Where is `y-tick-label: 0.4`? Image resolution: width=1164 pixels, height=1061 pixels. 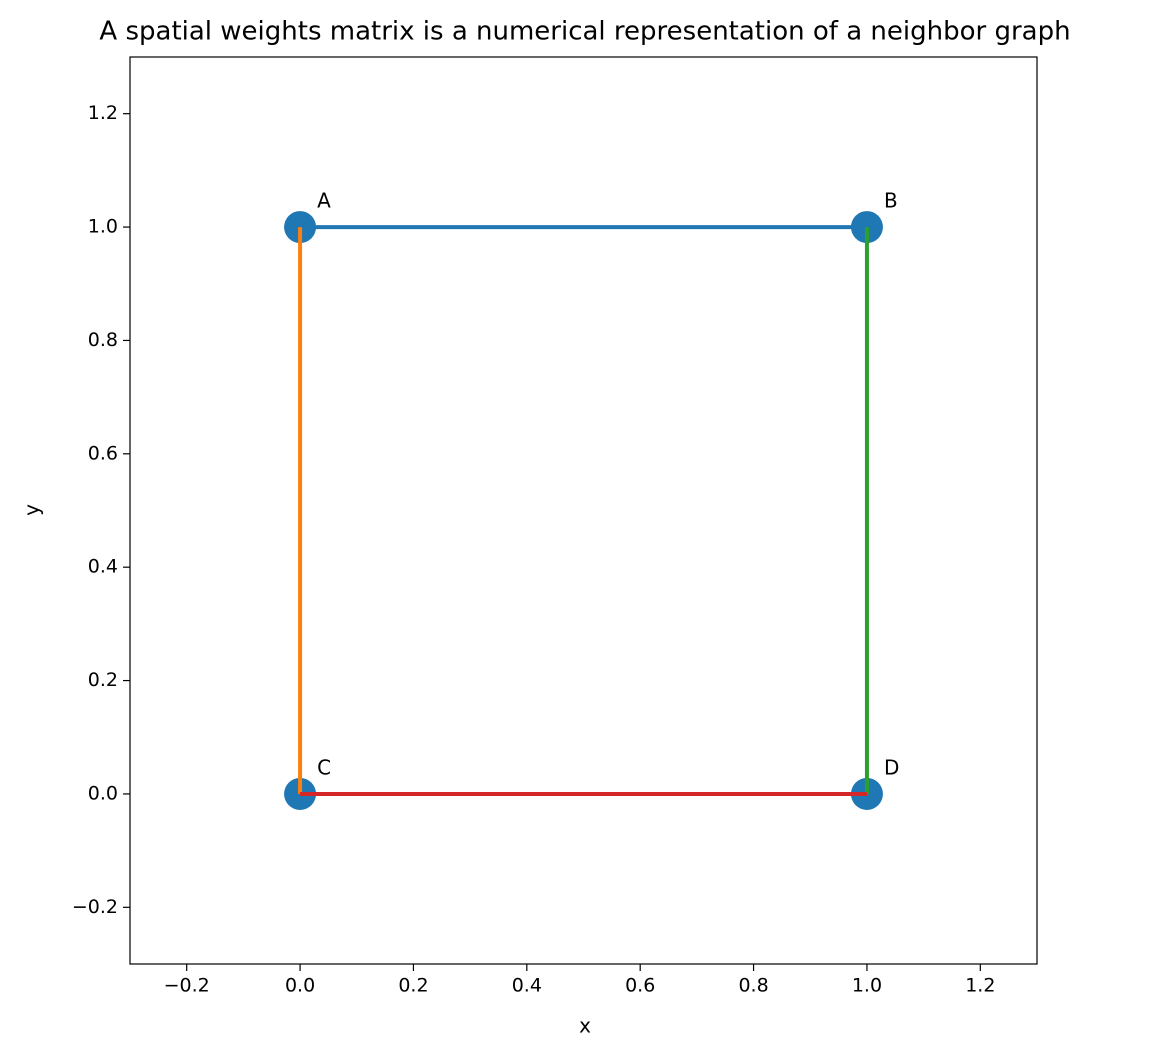
y-tick-label: 0.4 is located at coordinates (103, 567).